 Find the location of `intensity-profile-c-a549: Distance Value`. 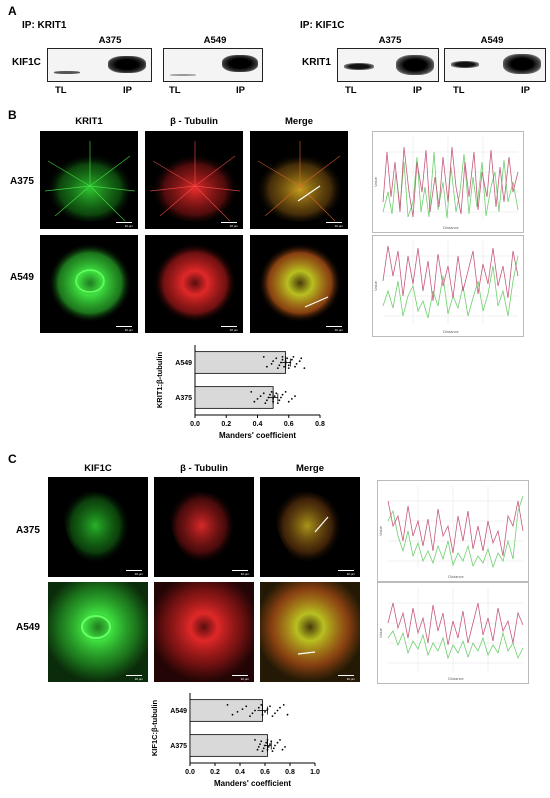

intensity-profile-c-a549: Distance Value is located at coordinates (453, 633).